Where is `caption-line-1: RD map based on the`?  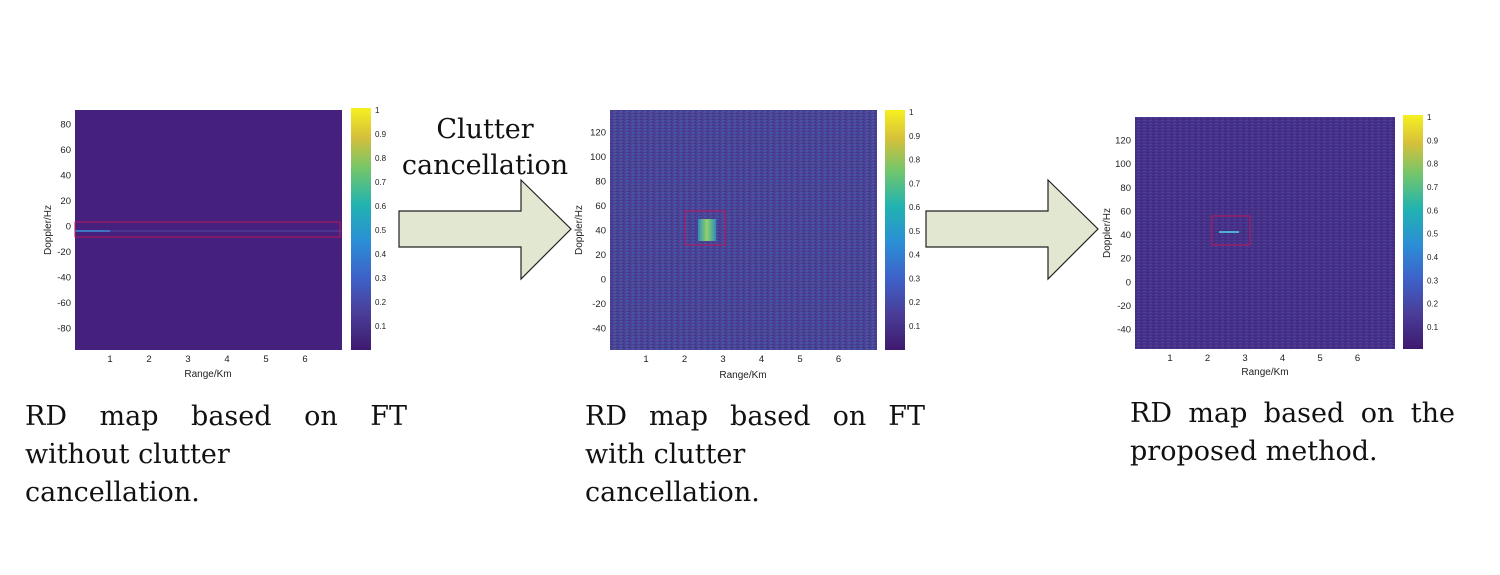 caption-line-1: RD map based on the is located at coordinates (1292, 413).